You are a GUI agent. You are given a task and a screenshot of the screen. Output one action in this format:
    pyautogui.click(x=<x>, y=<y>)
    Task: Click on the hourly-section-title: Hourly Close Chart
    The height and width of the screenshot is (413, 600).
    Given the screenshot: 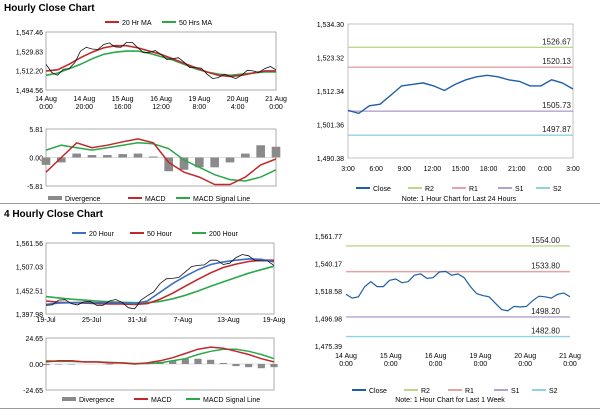 What is the action you would take?
    pyautogui.click(x=49, y=8)
    